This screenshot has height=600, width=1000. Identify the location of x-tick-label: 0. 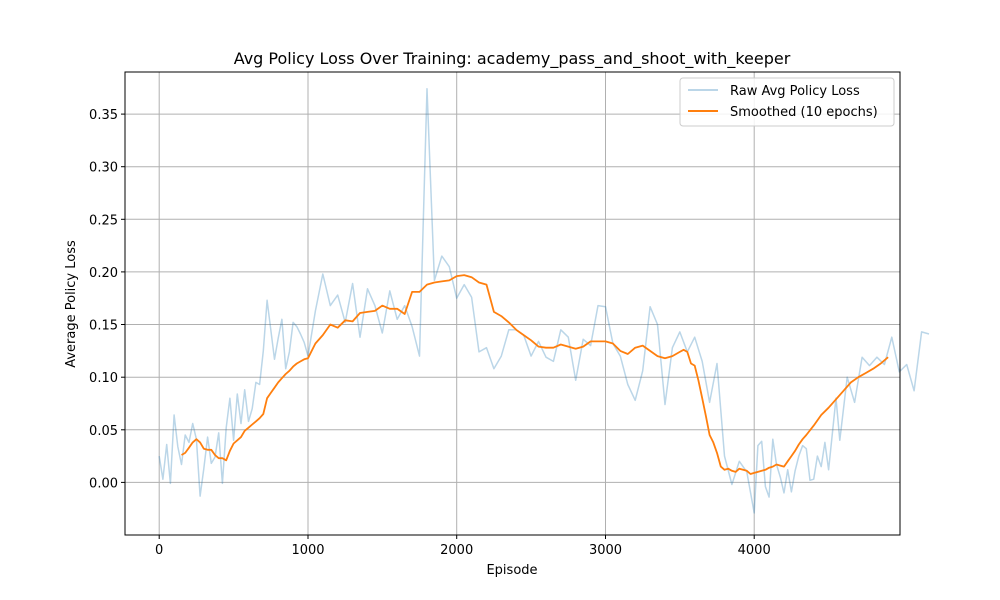
(159, 550).